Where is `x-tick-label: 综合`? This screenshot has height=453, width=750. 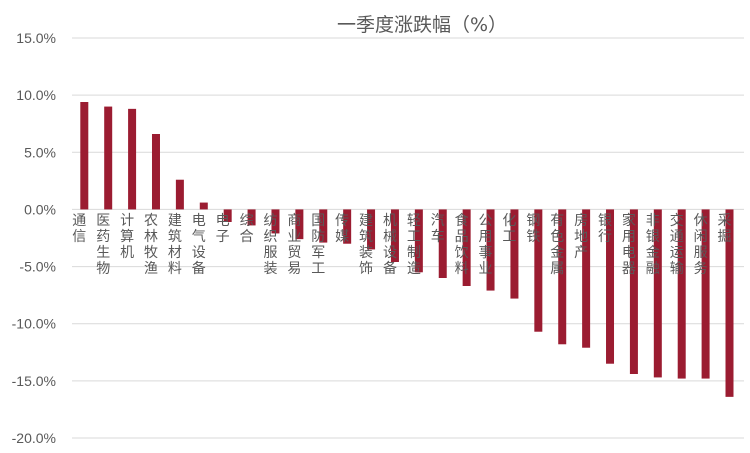 x-tick-label: 综合 is located at coordinates (247, 229).